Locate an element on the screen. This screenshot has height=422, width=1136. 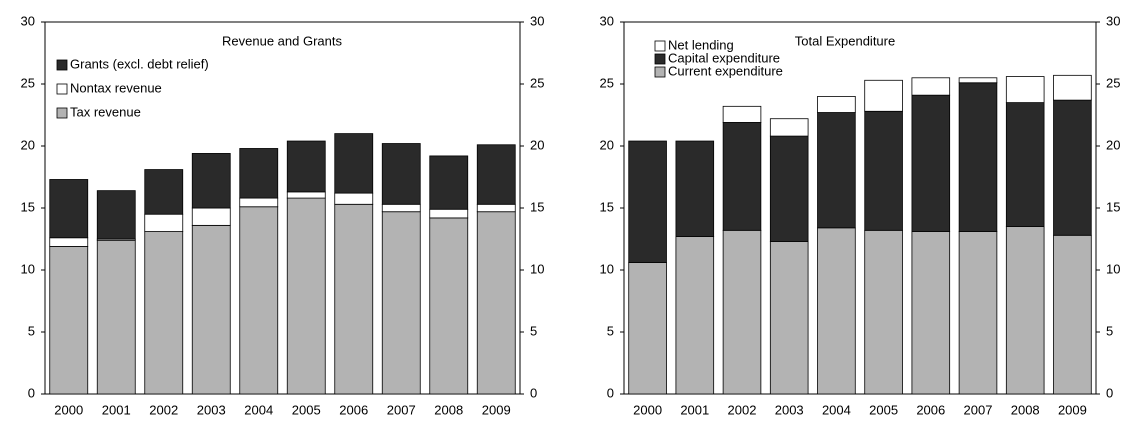
x-tick-label: 2007 is located at coordinates (978, 409).